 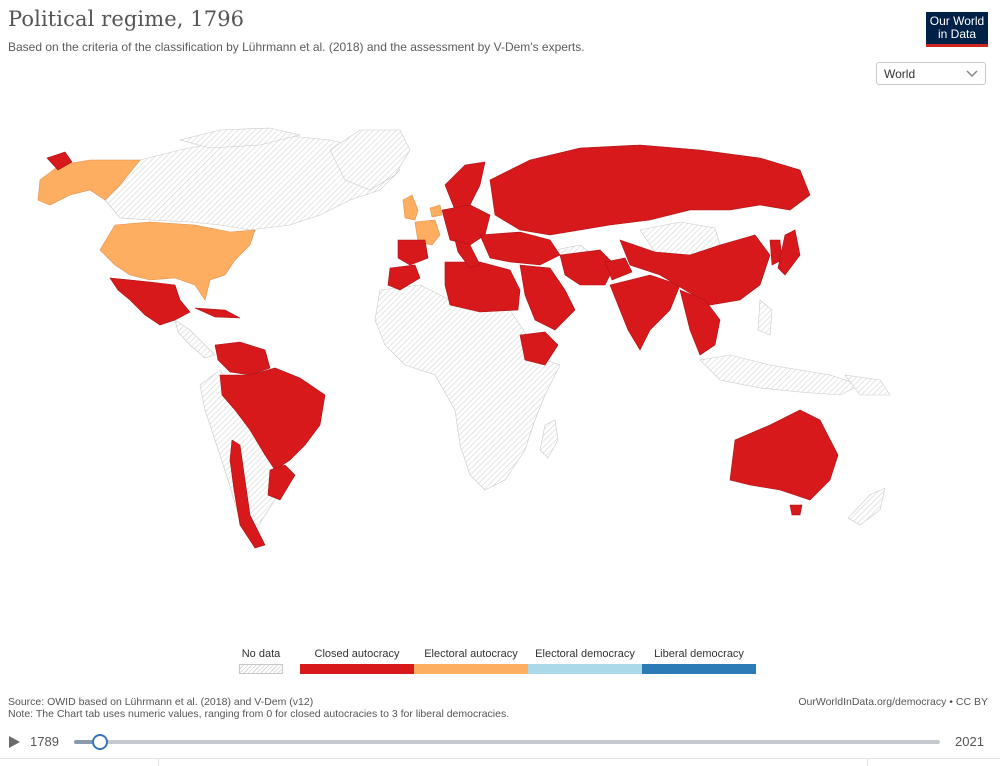 What do you see at coordinates (796, 510) in the screenshot?
I see `region-tasmania` at bounding box center [796, 510].